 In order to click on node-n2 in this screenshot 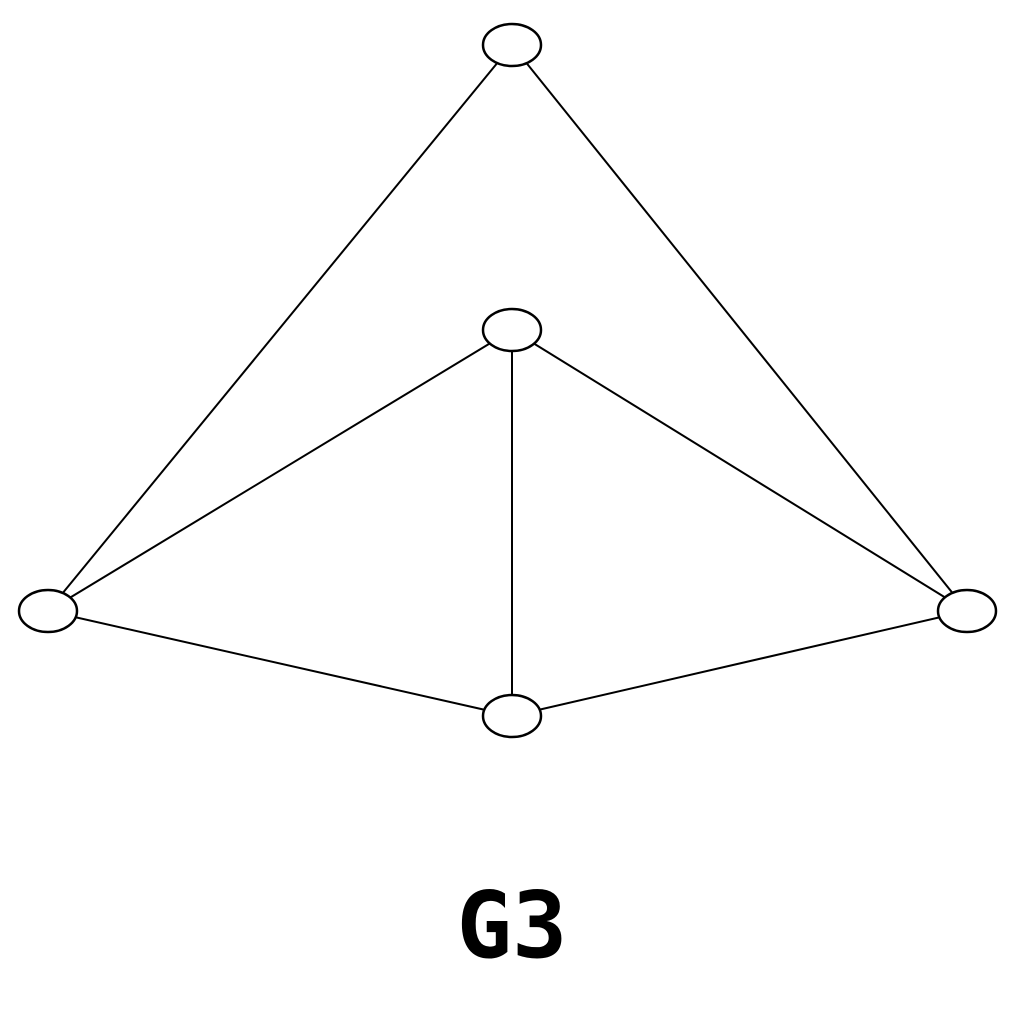, I will do `click(512, 330)`.